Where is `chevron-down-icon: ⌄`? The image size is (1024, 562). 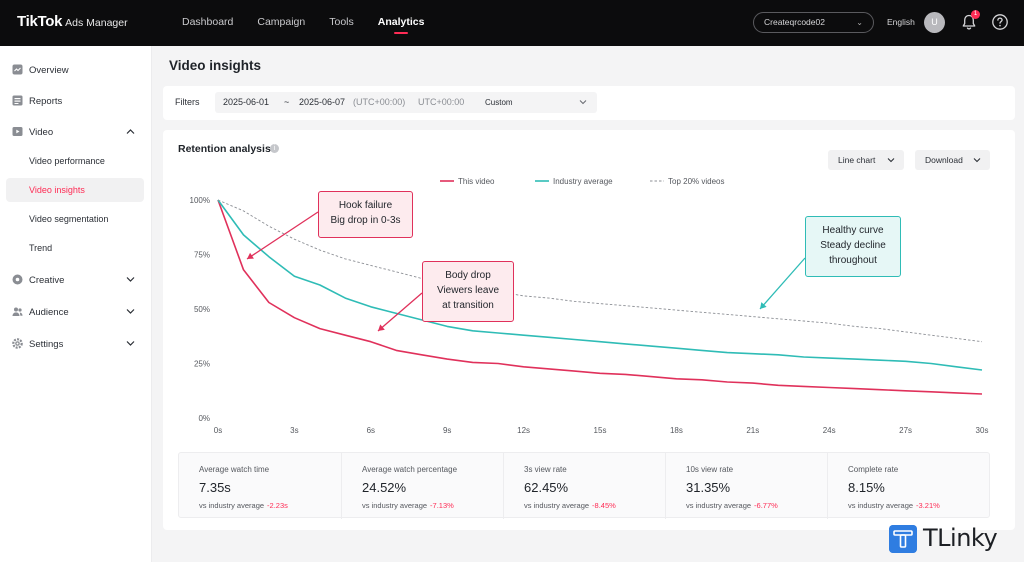
chevron-down-icon: ⌄ is located at coordinates (859, 22).